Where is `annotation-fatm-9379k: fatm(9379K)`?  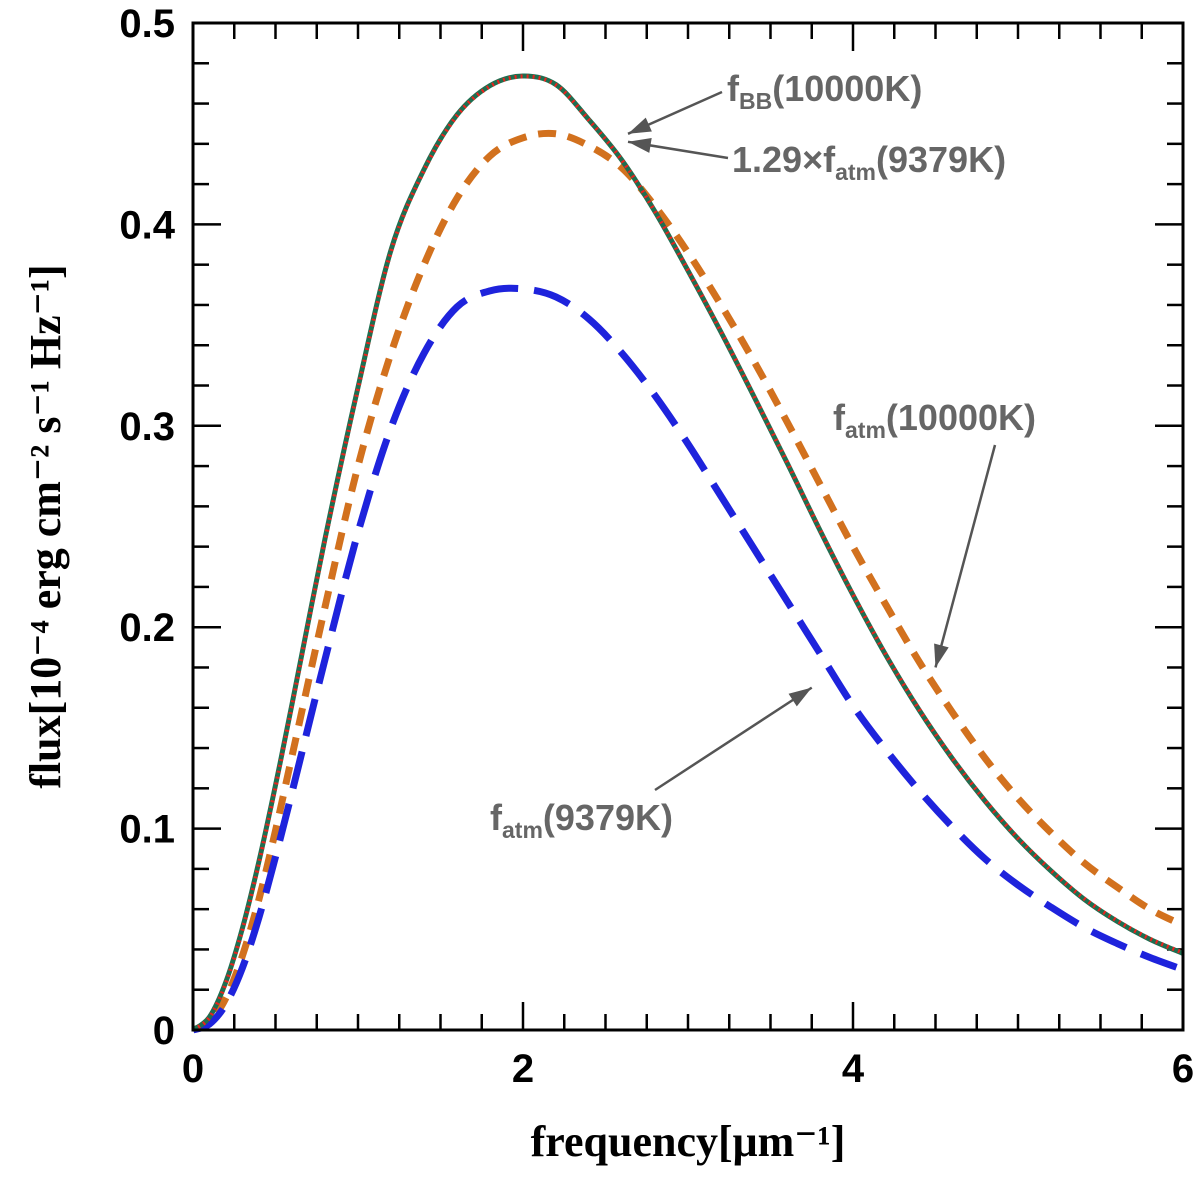 annotation-fatm-9379k: fatm(9379K) is located at coordinates (581, 820).